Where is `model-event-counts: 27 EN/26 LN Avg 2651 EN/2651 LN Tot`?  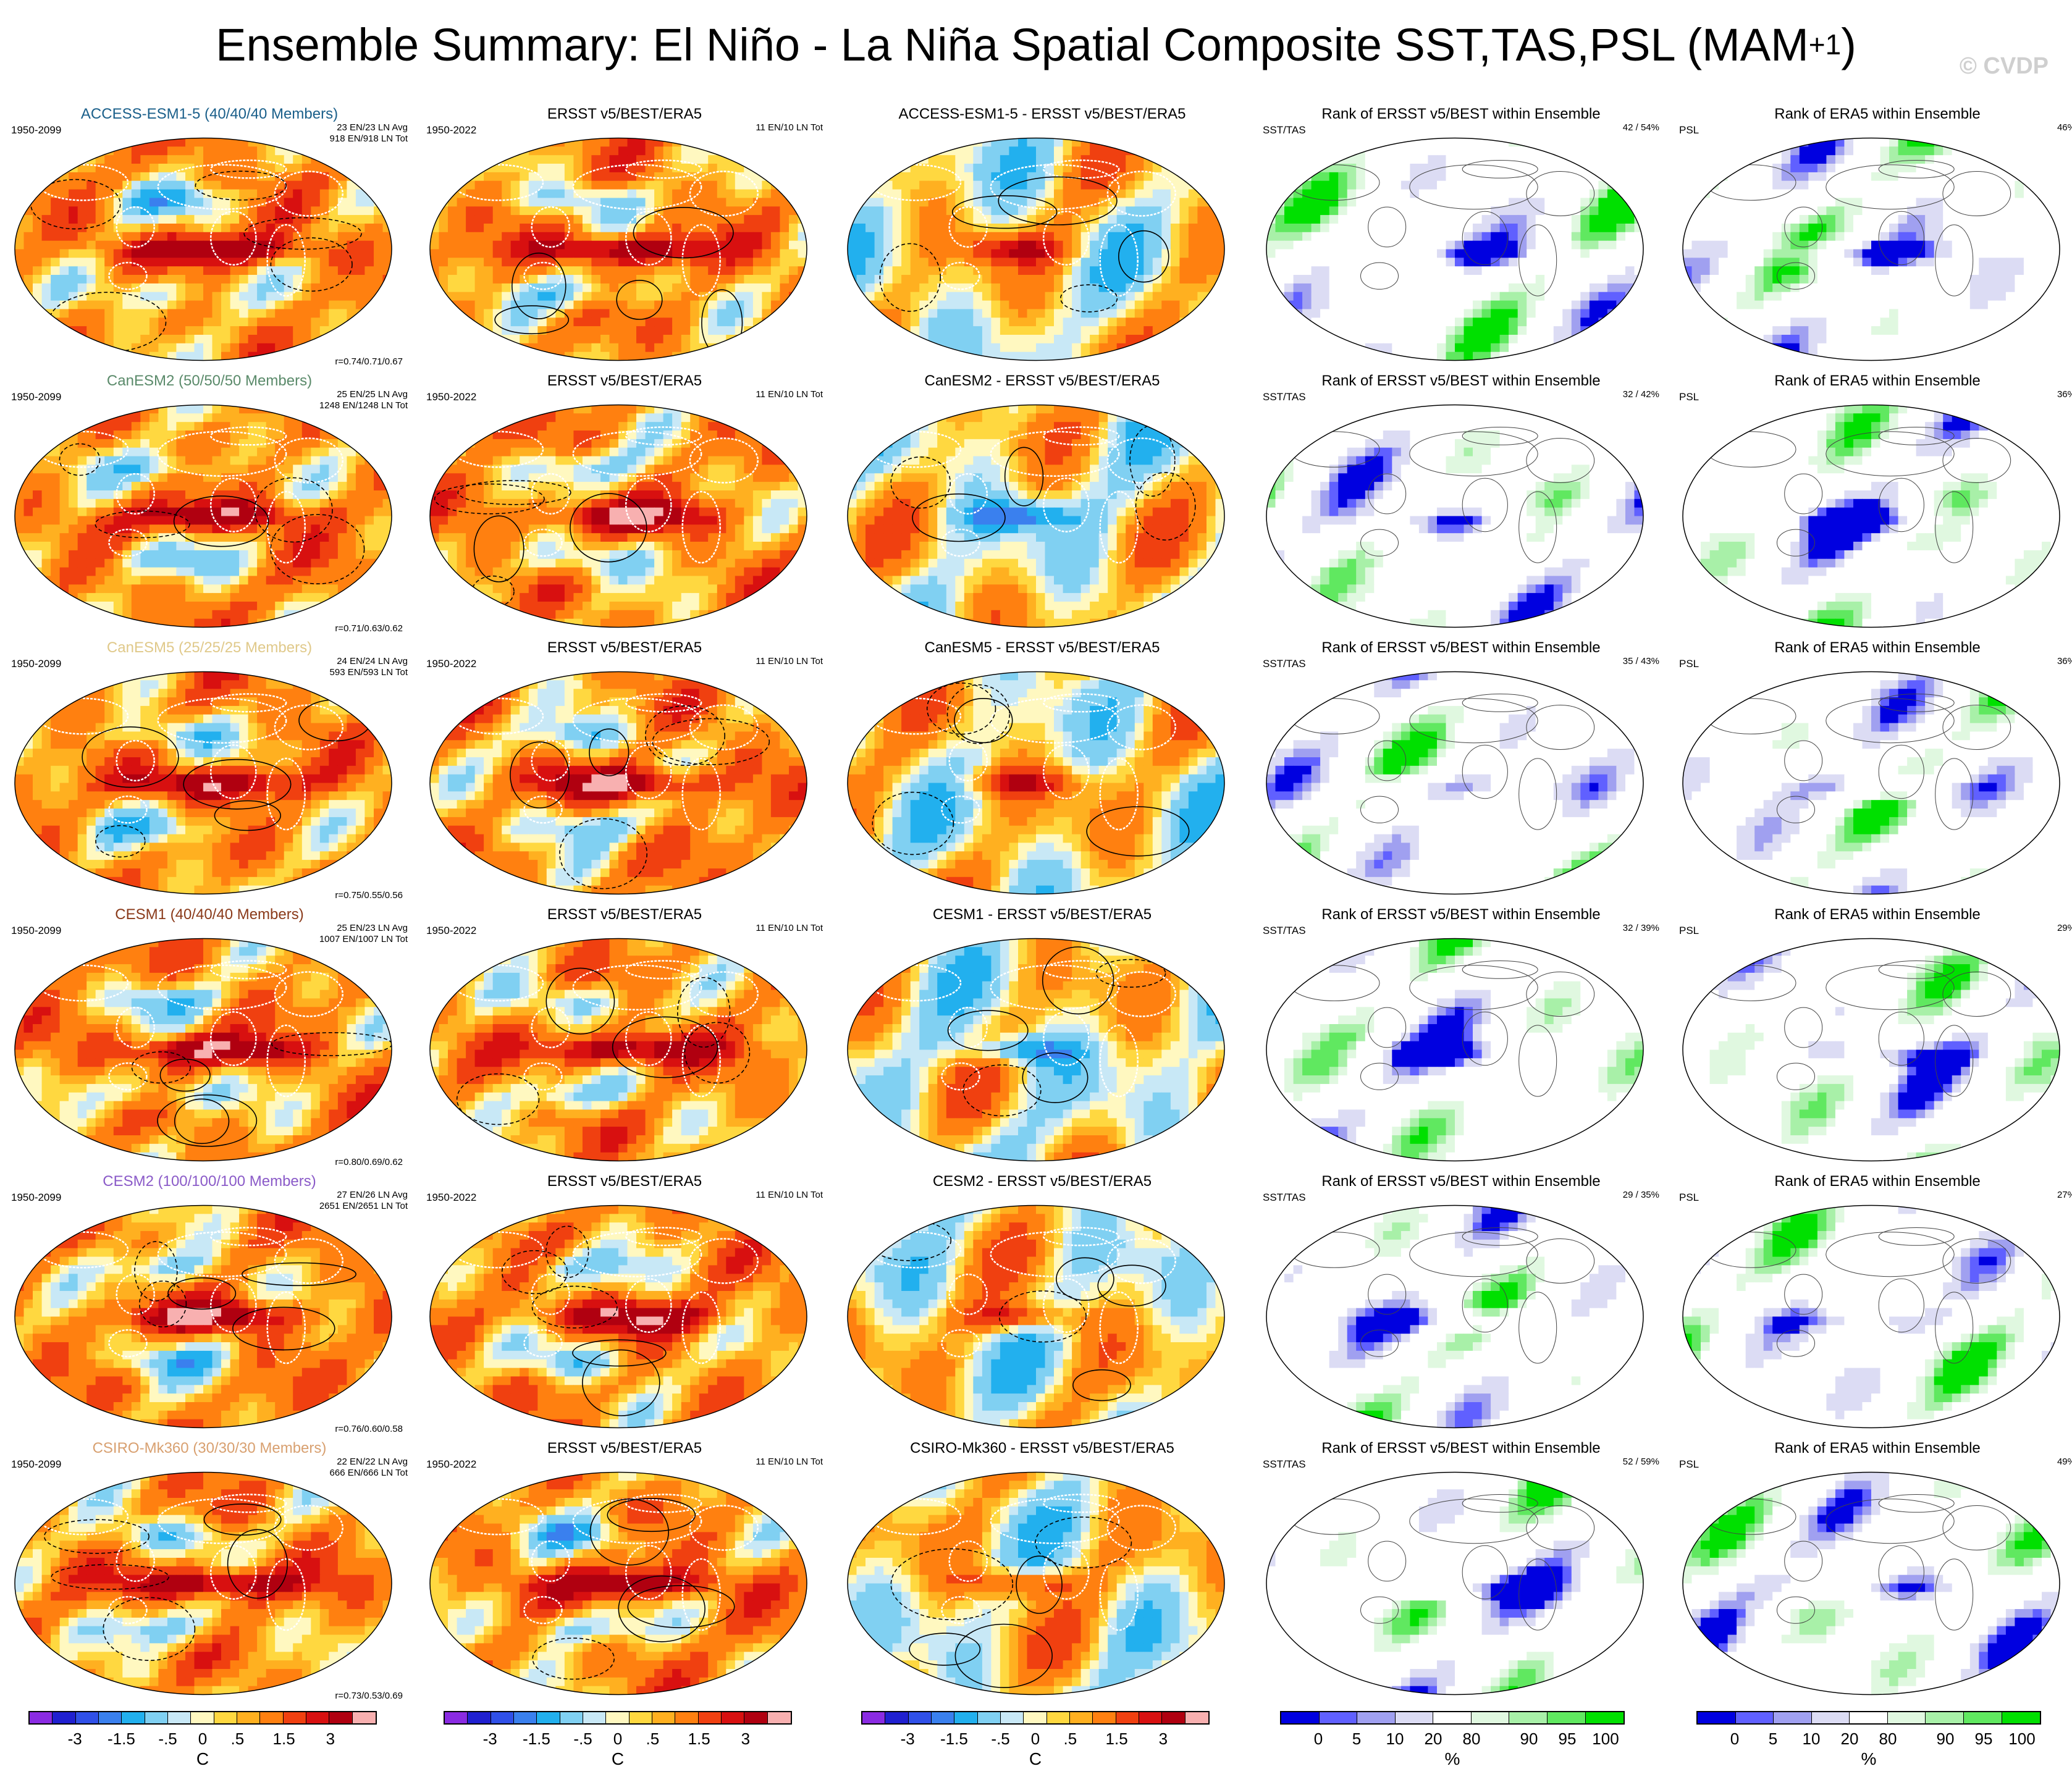
model-event-counts: 27 EN/26 LN Avg 2651 EN/2651 LN Tot is located at coordinates (363, 1201).